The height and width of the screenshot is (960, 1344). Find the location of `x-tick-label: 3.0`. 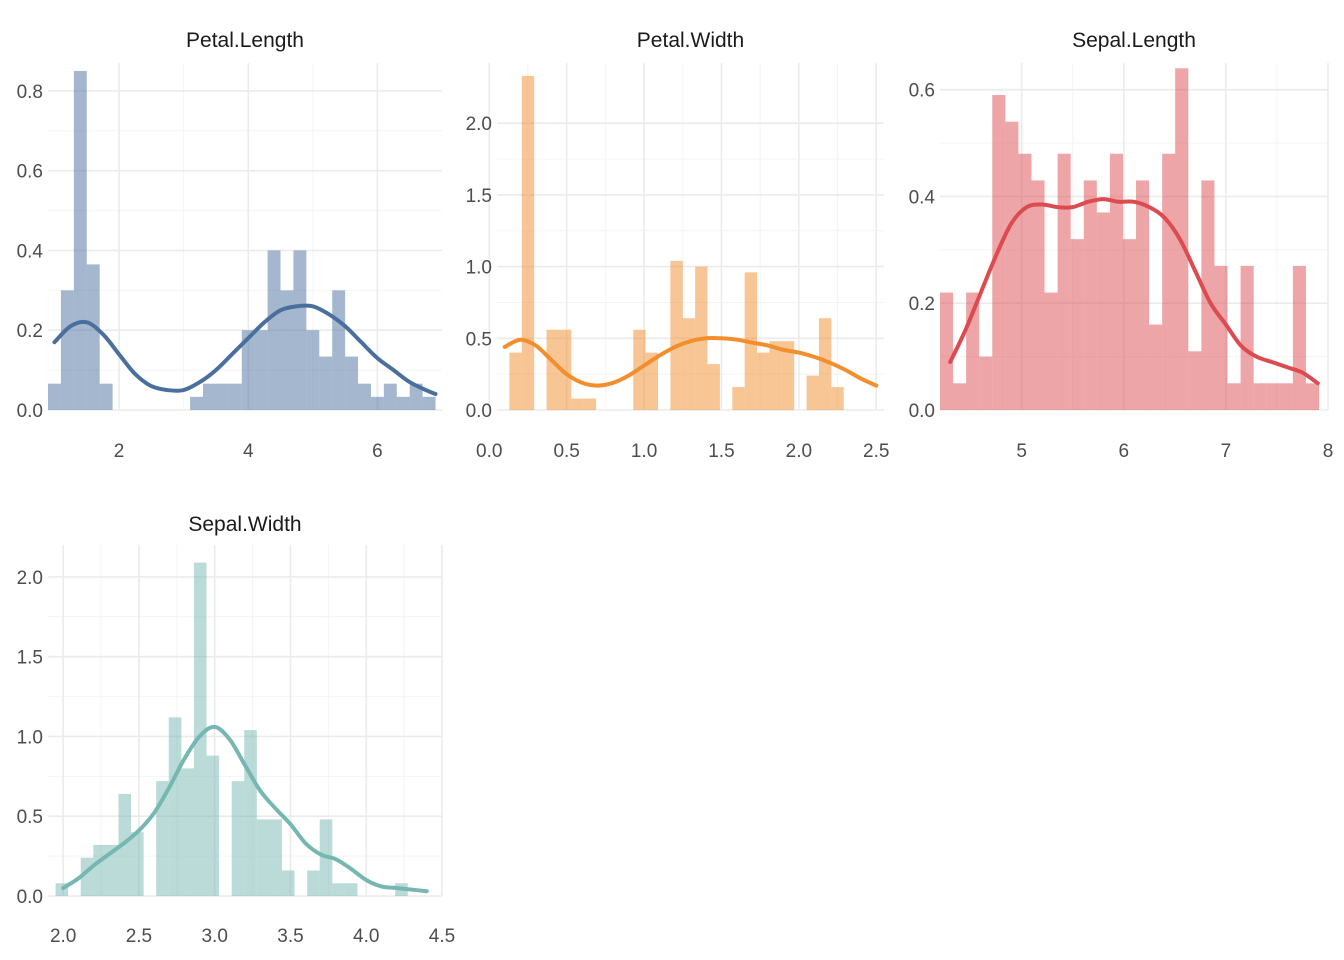

x-tick-label: 3.0 is located at coordinates (214, 936).